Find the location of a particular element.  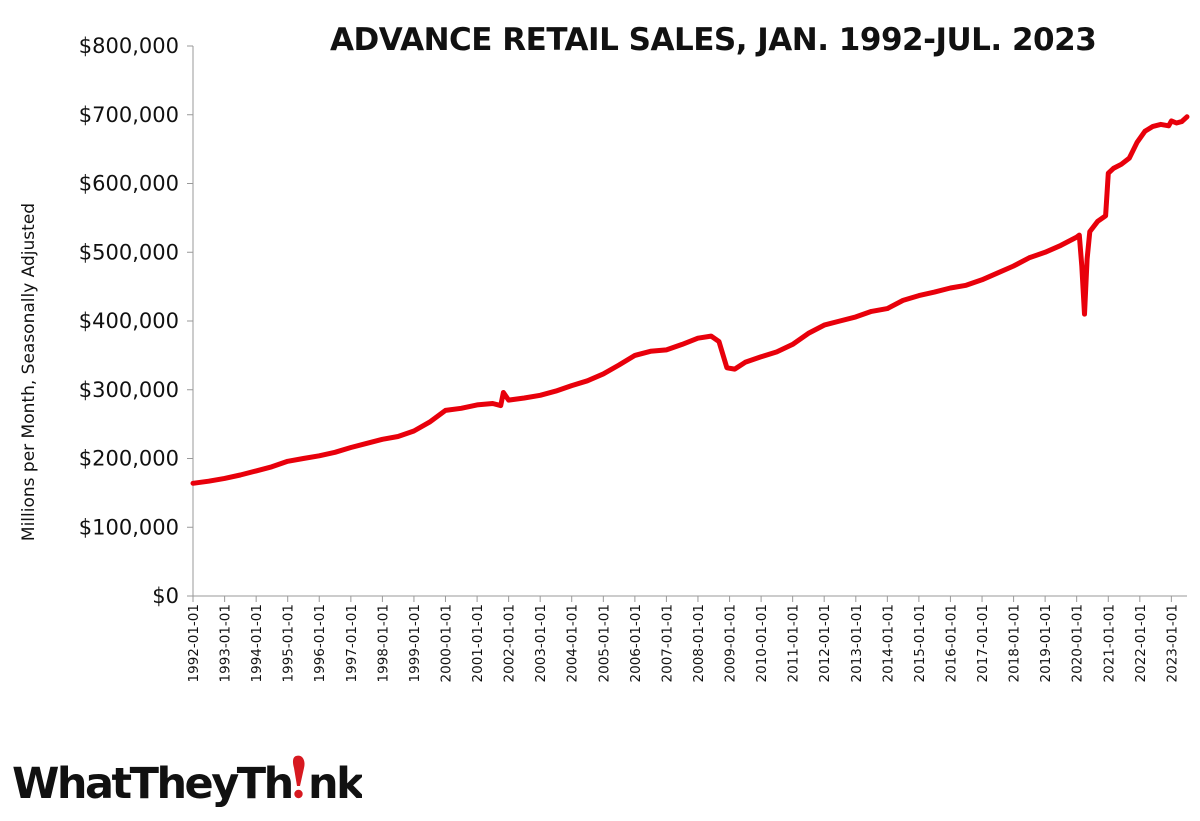

x-tick-label: 2002-01-01 is located at coordinates (510, 643).